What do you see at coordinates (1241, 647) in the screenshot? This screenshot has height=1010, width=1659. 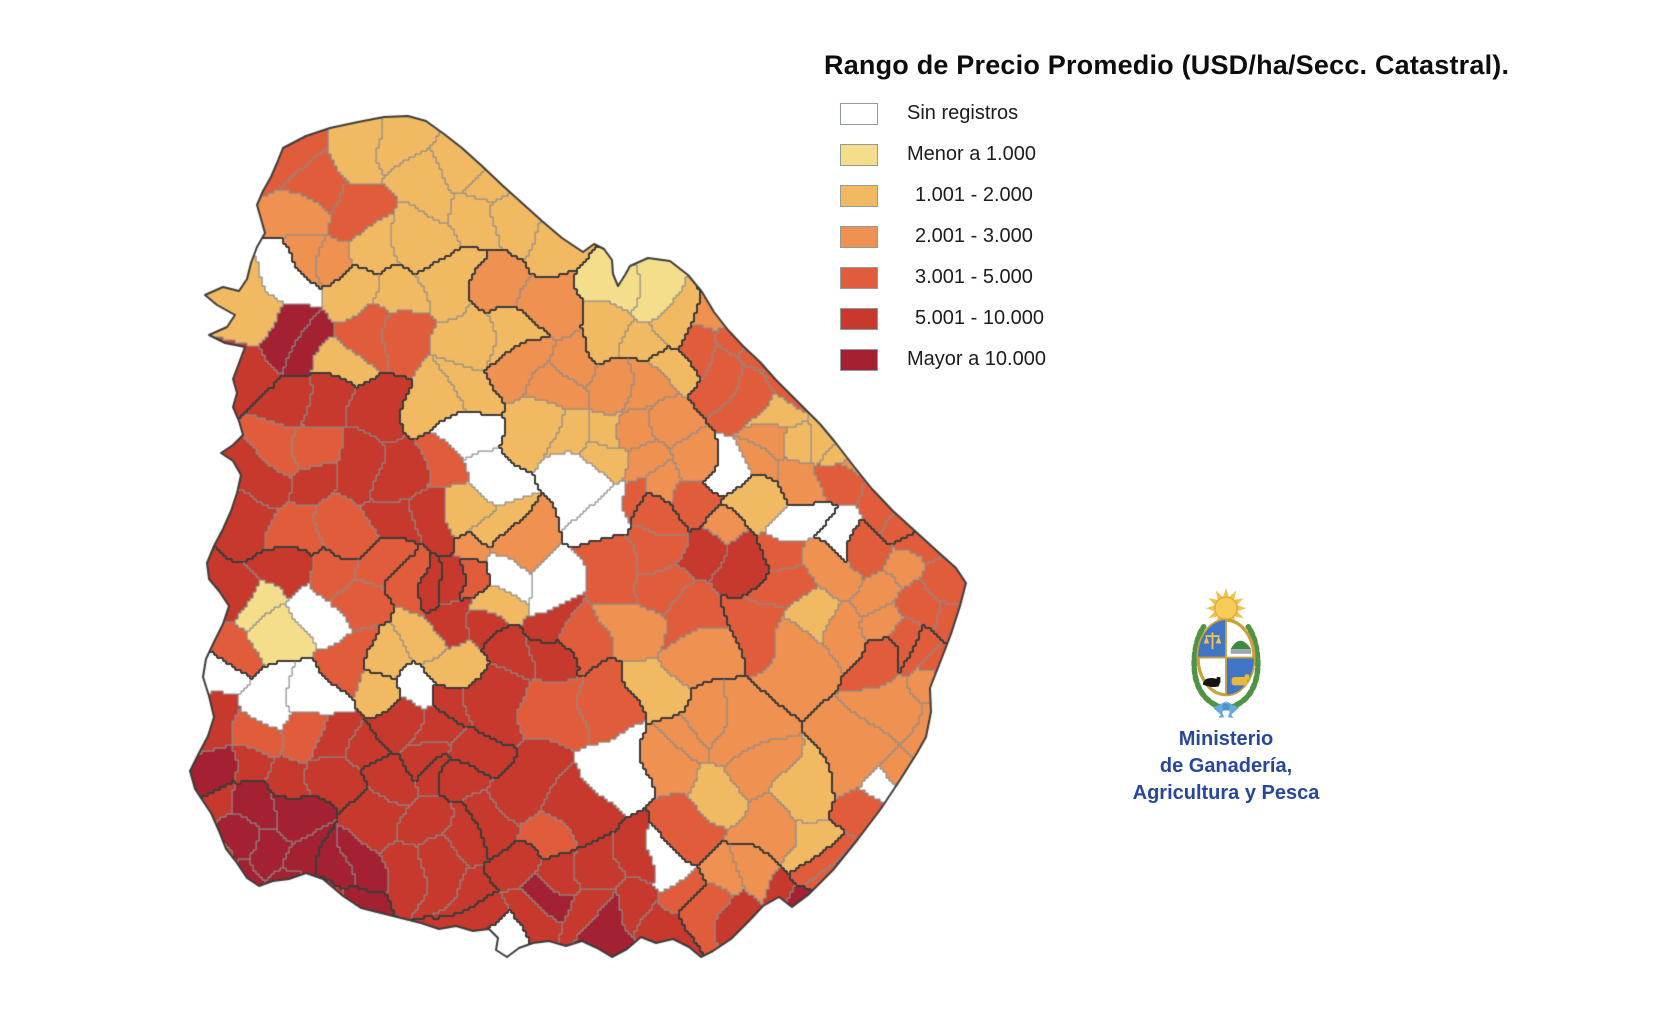 I see `cerro-hill-icon` at bounding box center [1241, 647].